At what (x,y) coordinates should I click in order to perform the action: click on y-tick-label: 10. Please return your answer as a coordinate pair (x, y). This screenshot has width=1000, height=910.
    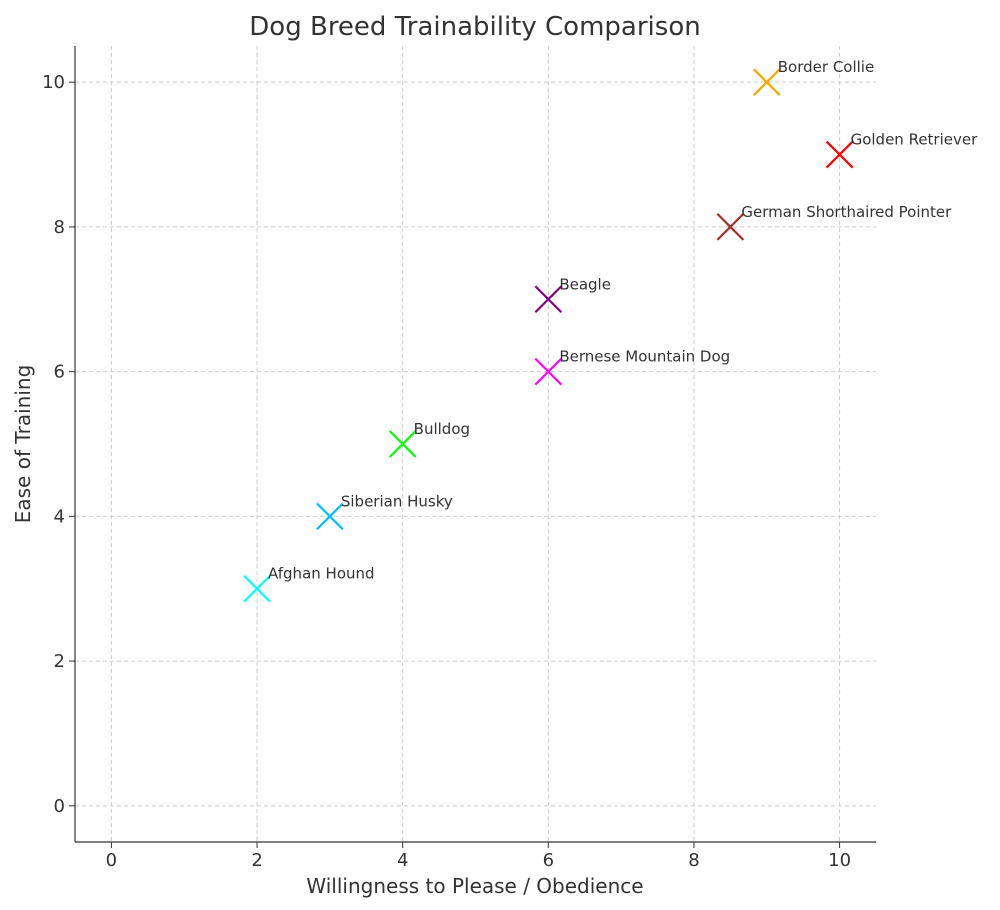
    Looking at the image, I should click on (53, 82).